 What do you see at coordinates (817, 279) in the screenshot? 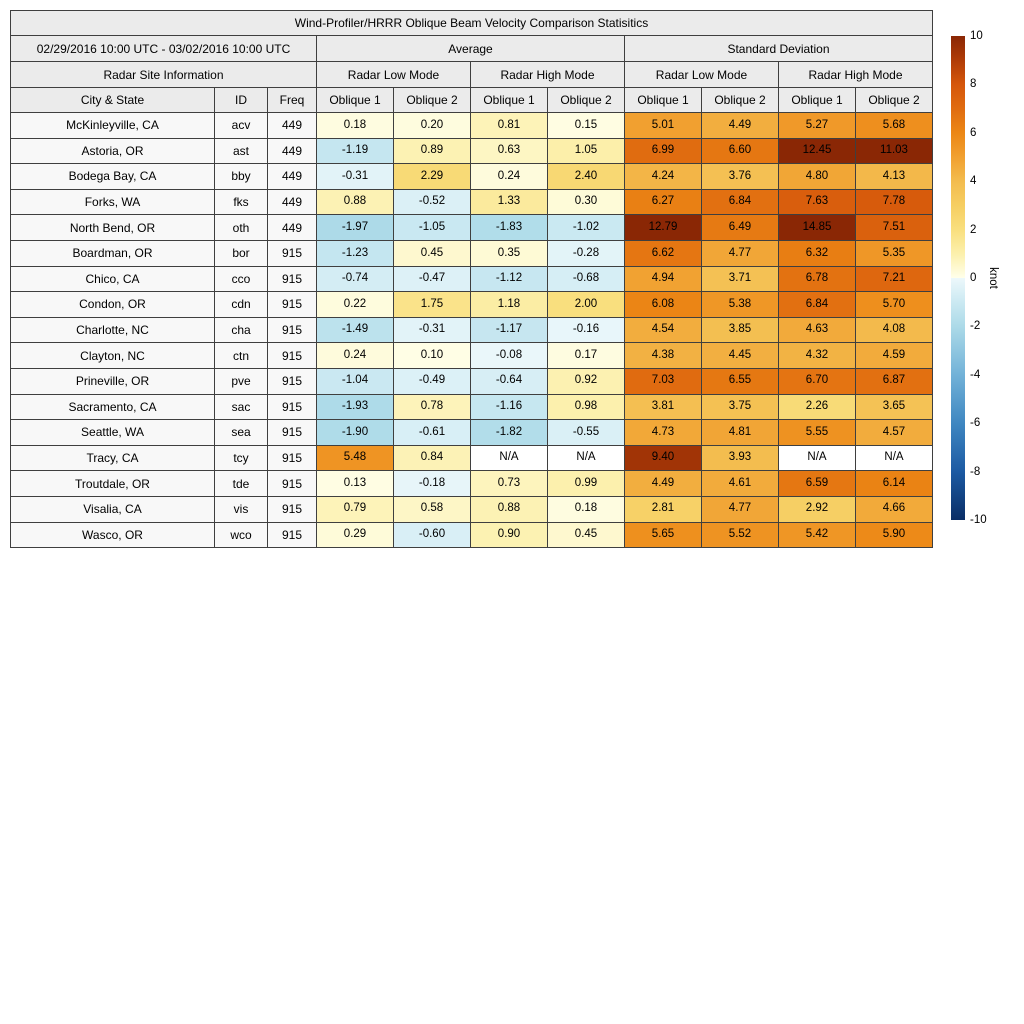
I see `value-cell: 6.78` at bounding box center [817, 279].